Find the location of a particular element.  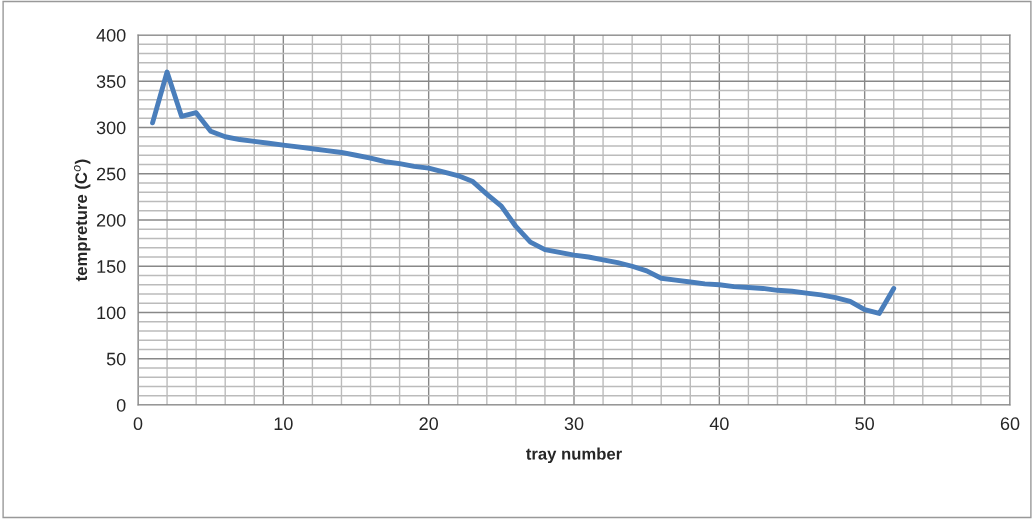

y-tick-label: 300 is located at coordinates (111, 128).